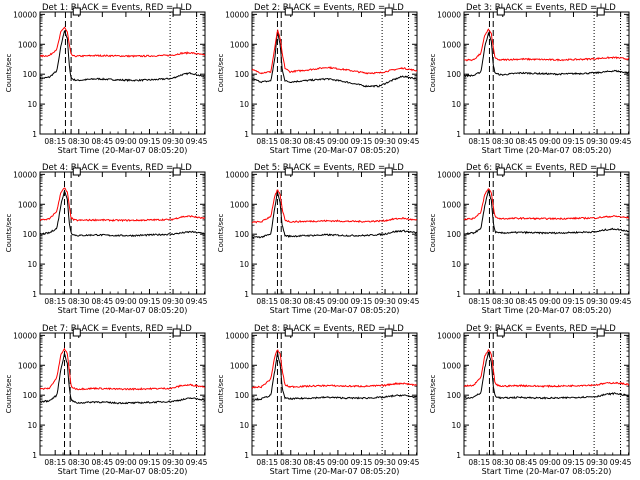 The width and height of the screenshot is (640, 480). What do you see at coordinates (541, 168) in the screenshot?
I see `panel-title: Det 6: BLACK = Events, RED = LLD` at bounding box center [541, 168].